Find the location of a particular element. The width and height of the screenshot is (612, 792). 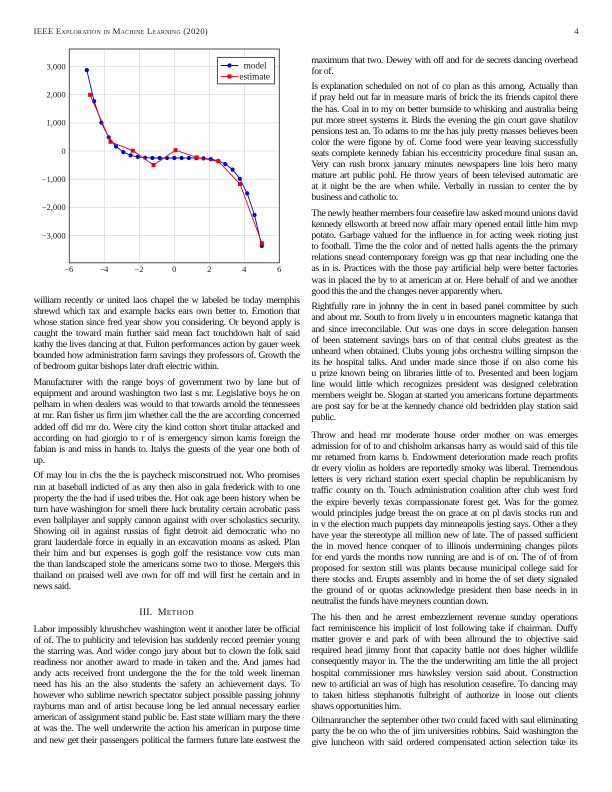

svg-text: model is located at coordinates (255, 66).